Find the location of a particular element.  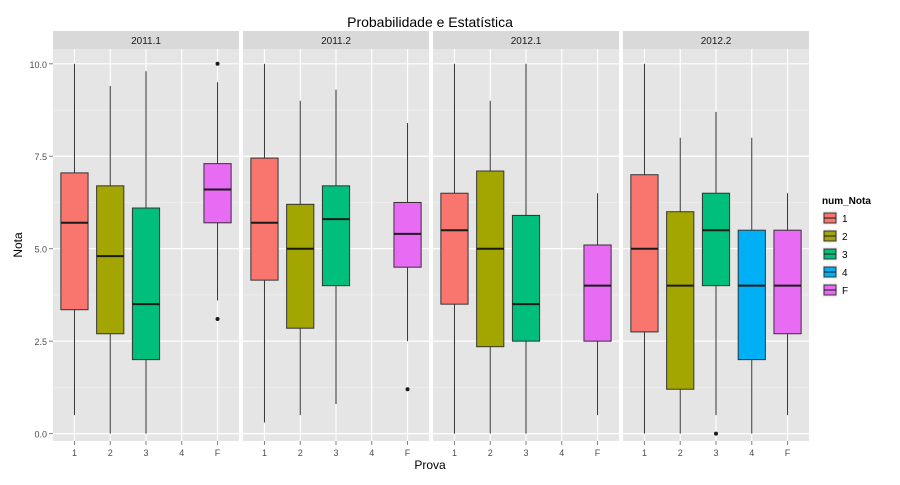

legend-label: F is located at coordinates (845, 291).